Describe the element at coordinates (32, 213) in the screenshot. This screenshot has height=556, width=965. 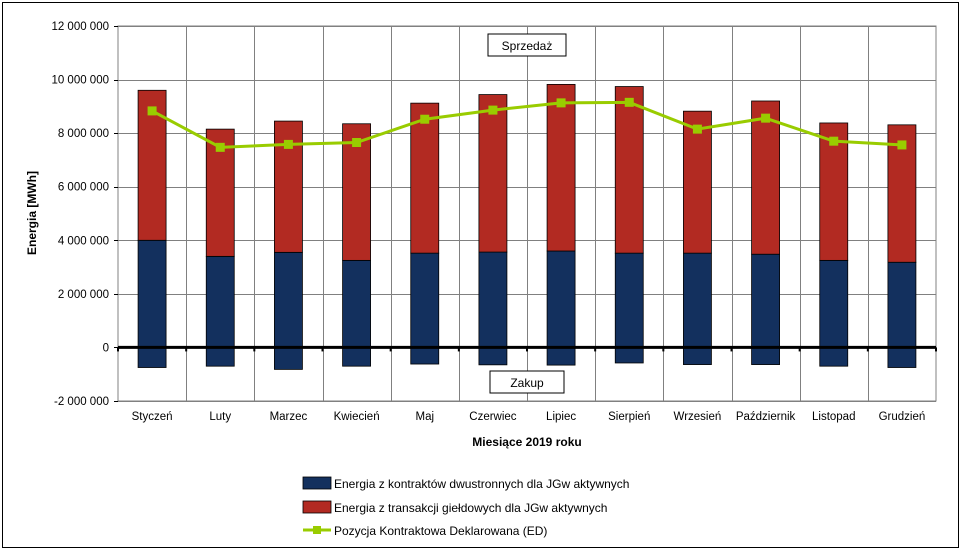
I see `y-axis-title: Energia [MWh]` at that location.